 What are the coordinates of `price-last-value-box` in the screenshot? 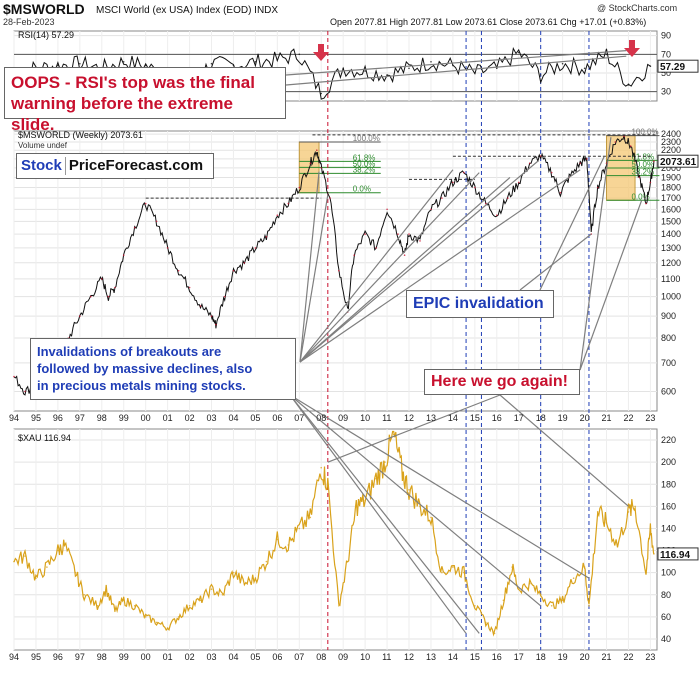 It's located at (678, 161).